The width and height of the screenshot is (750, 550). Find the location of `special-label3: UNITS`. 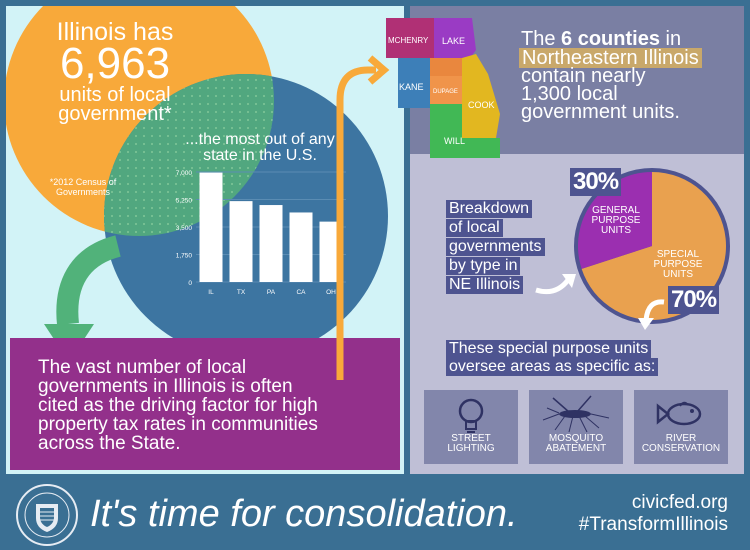

special-label3: UNITS is located at coordinates (678, 274).